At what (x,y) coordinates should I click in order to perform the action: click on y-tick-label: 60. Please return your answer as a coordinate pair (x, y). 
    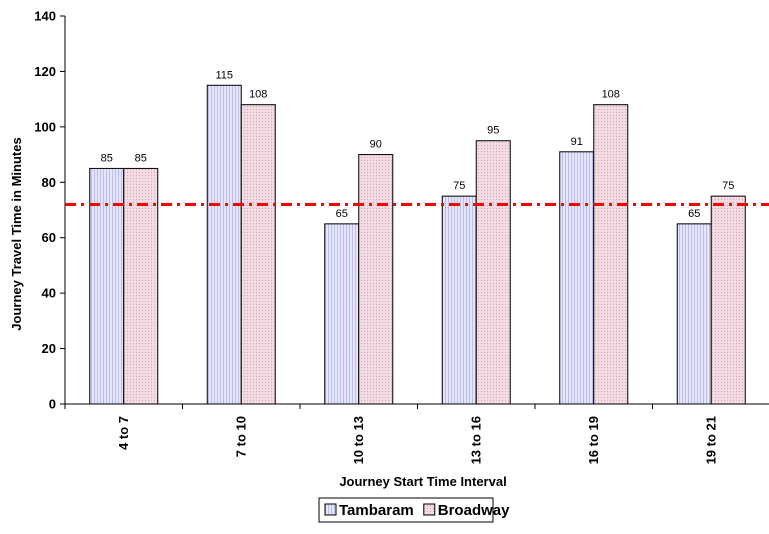
    Looking at the image, I should click on (49, 237).